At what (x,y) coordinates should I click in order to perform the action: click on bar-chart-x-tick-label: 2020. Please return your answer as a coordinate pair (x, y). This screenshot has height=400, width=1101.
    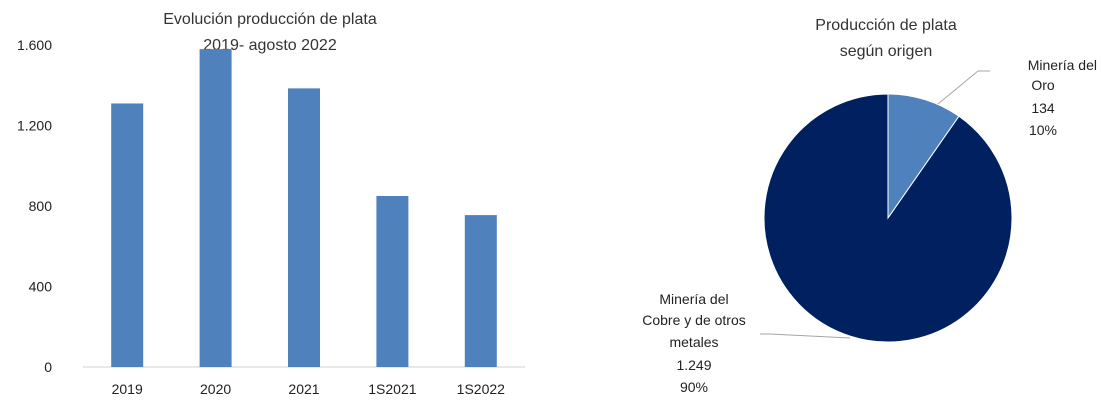
    Looking at the image, I should click on (215, 389).